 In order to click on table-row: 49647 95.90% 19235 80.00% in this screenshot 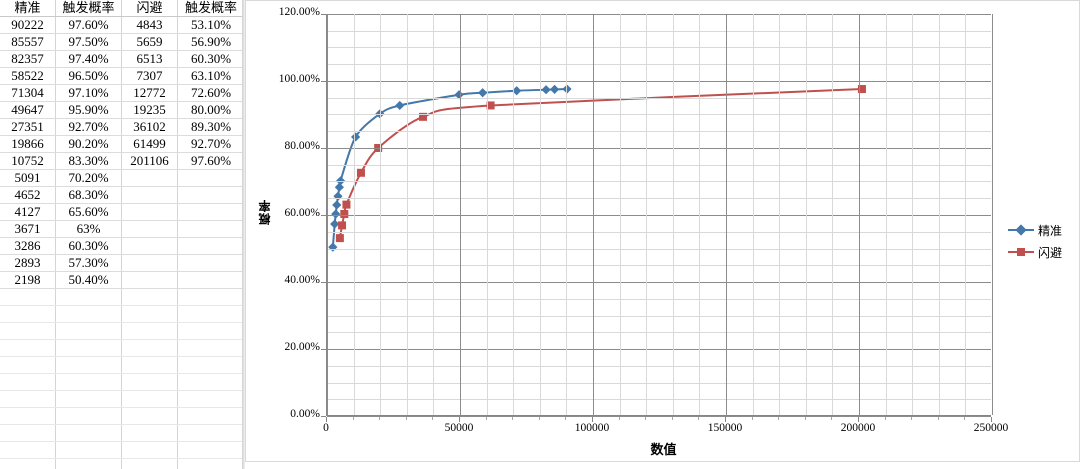, I will do `click(122, 110)`.